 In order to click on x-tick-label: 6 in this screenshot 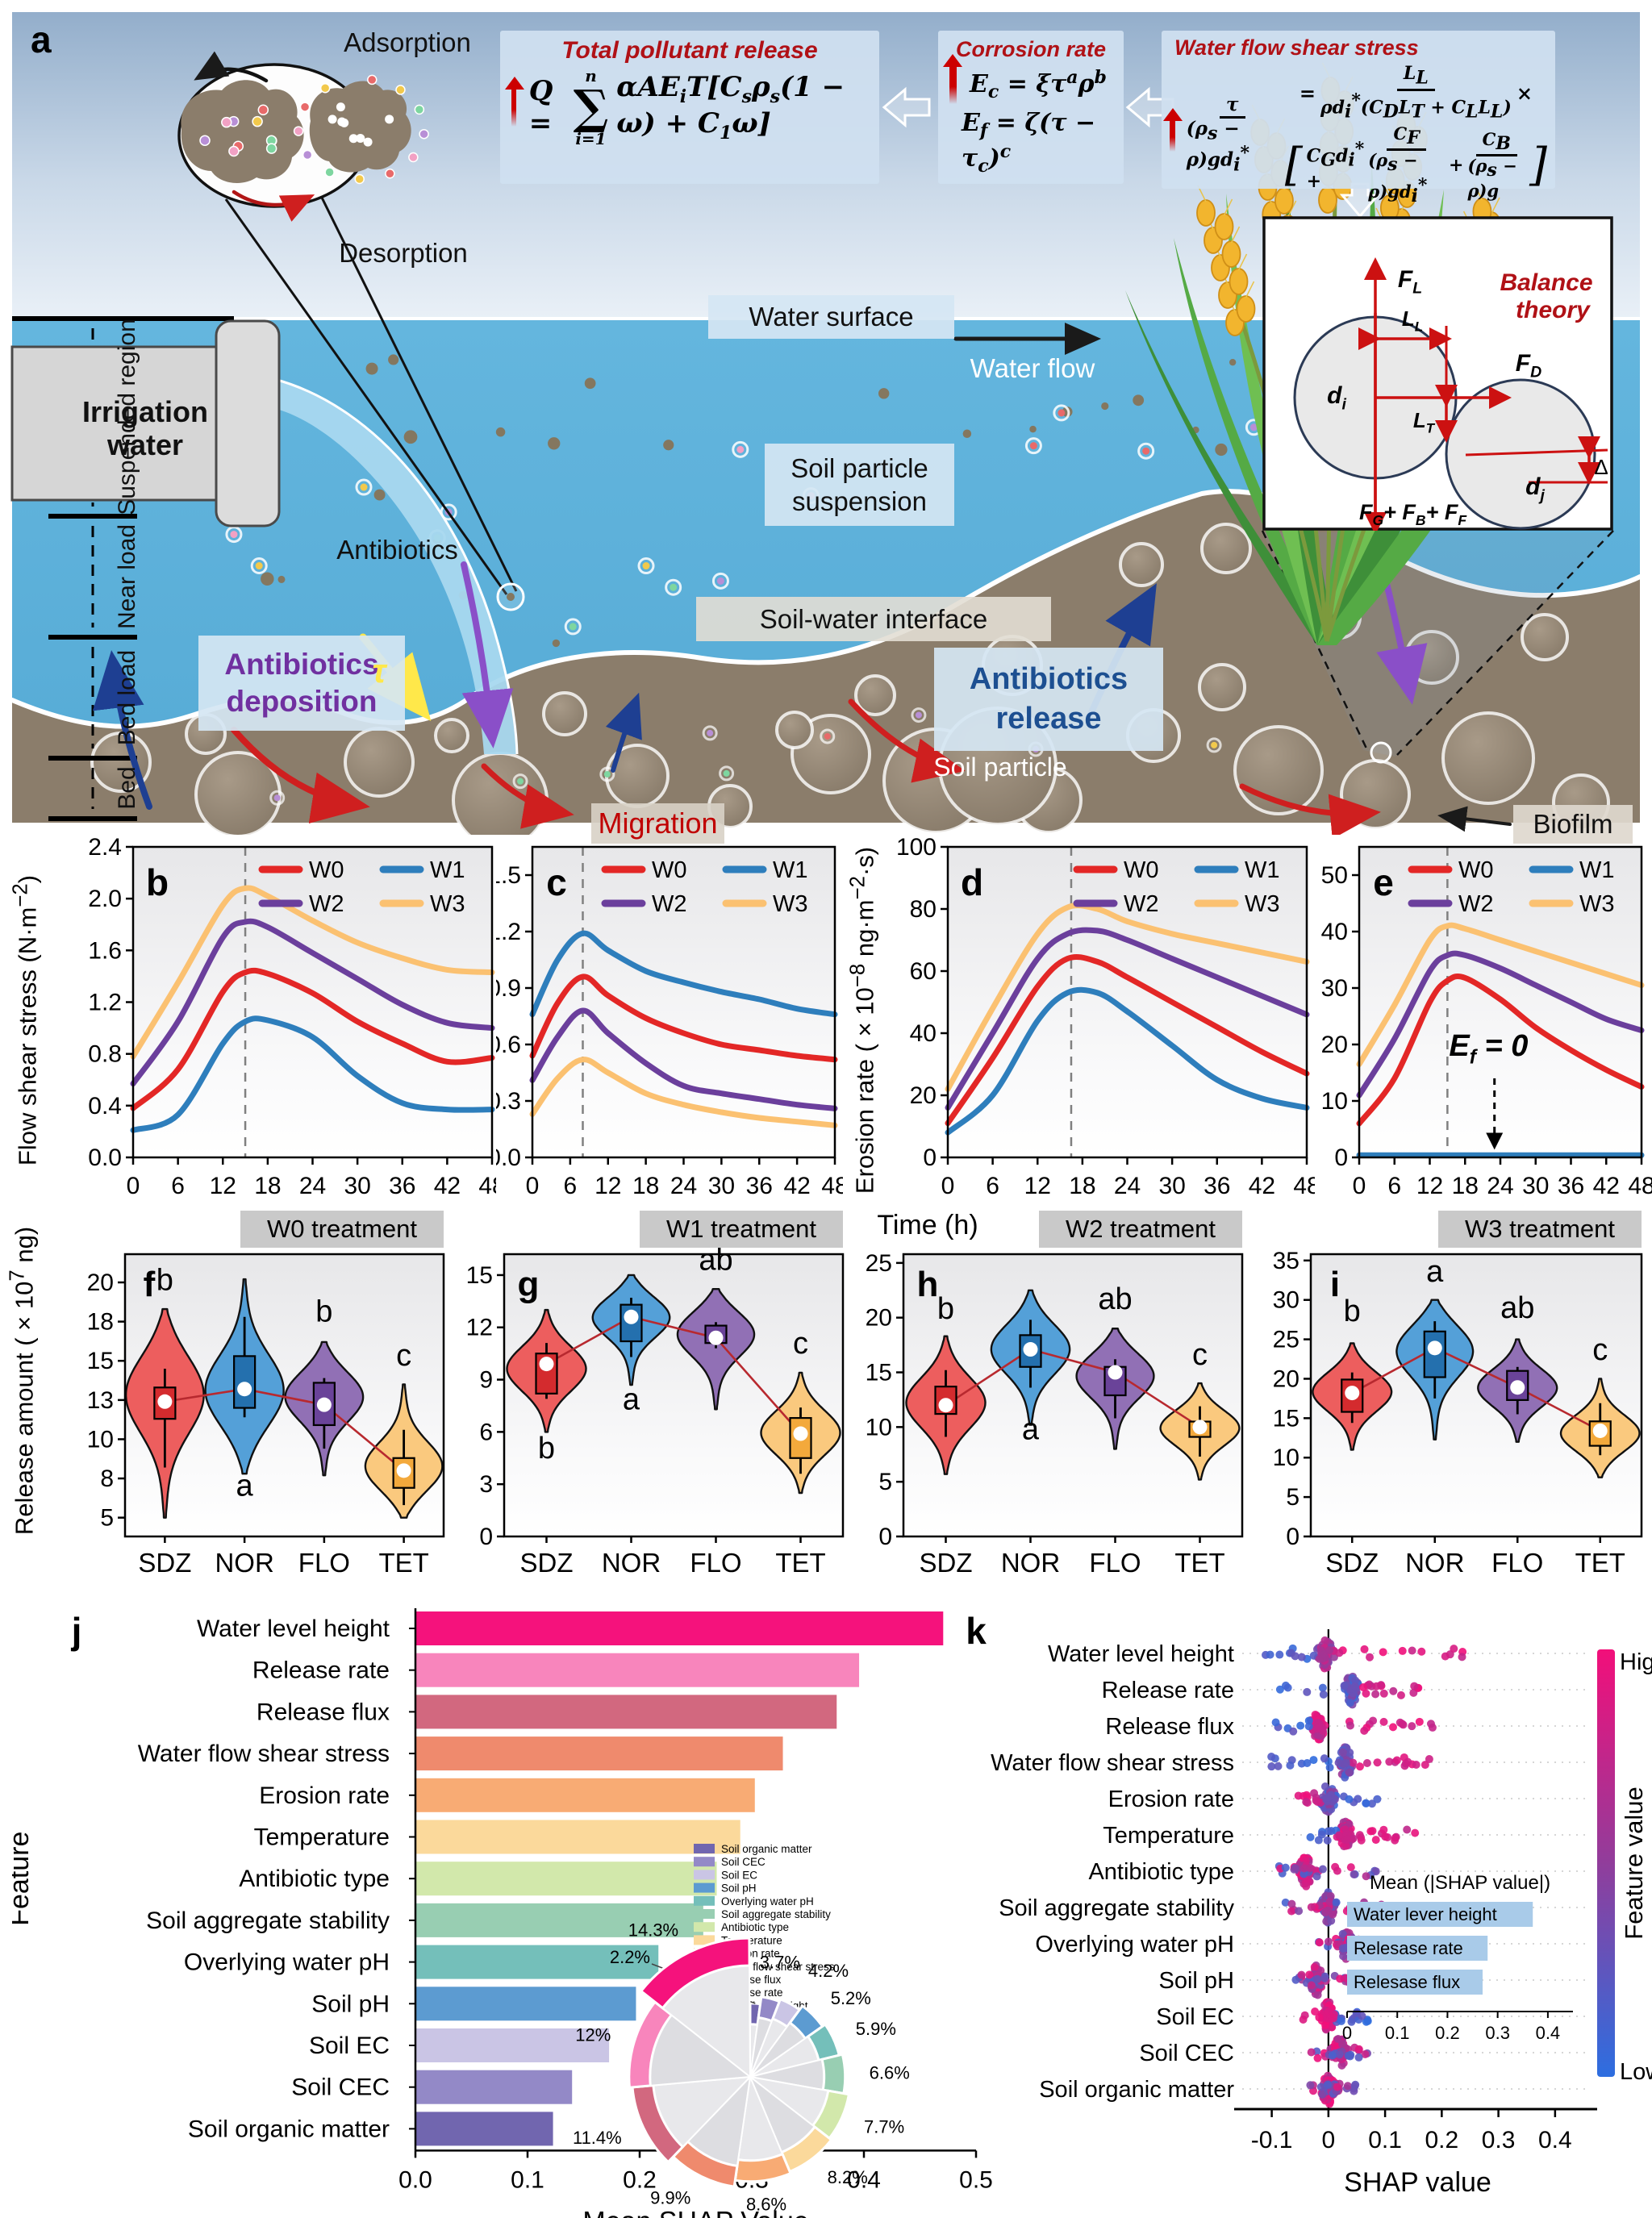, I will do `click(993, 1186)`.